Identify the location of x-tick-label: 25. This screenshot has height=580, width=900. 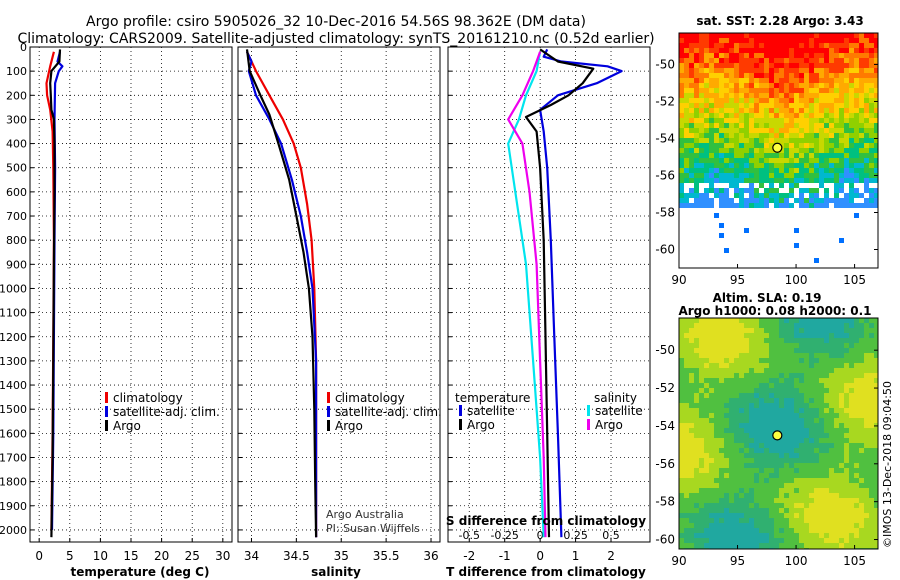
(192, 556).